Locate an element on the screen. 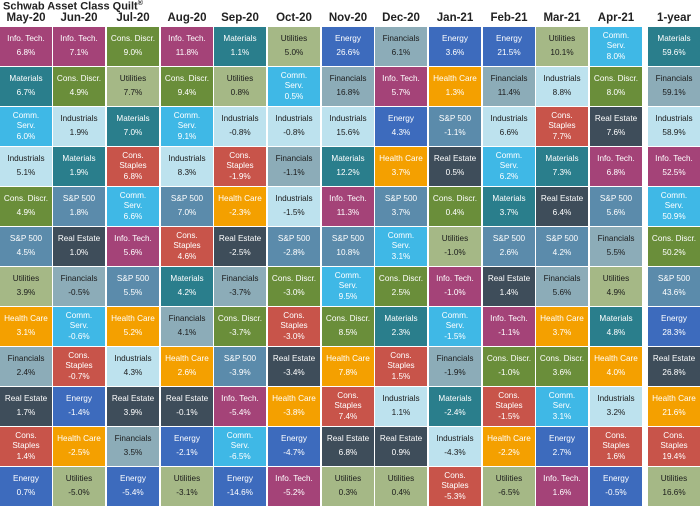  cell-value: 2.3% is located at coordinates (401, 332).